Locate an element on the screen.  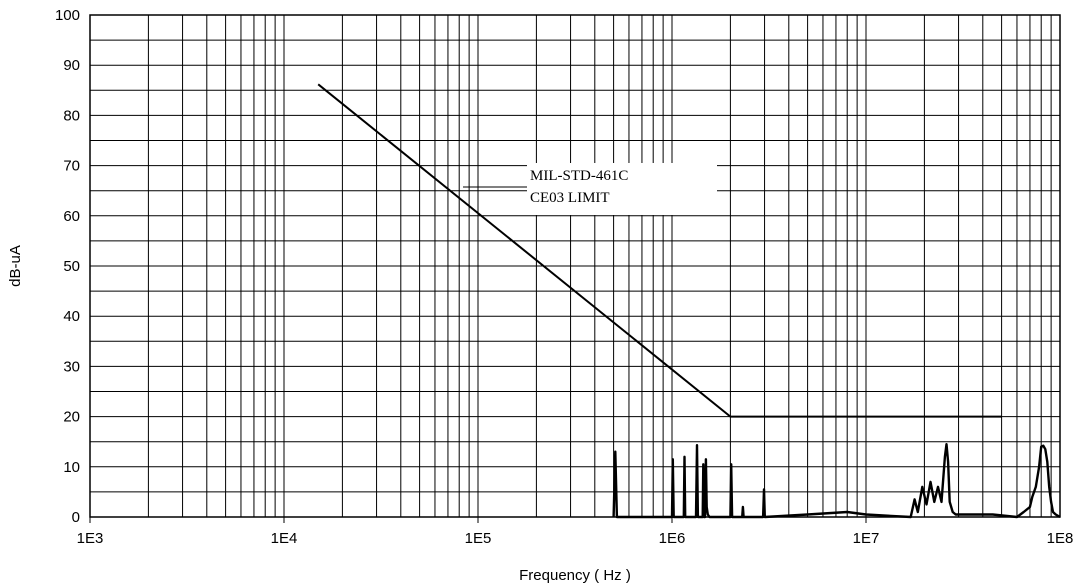
y-axis-title: dB-uA is located at coordinates (15, 266).